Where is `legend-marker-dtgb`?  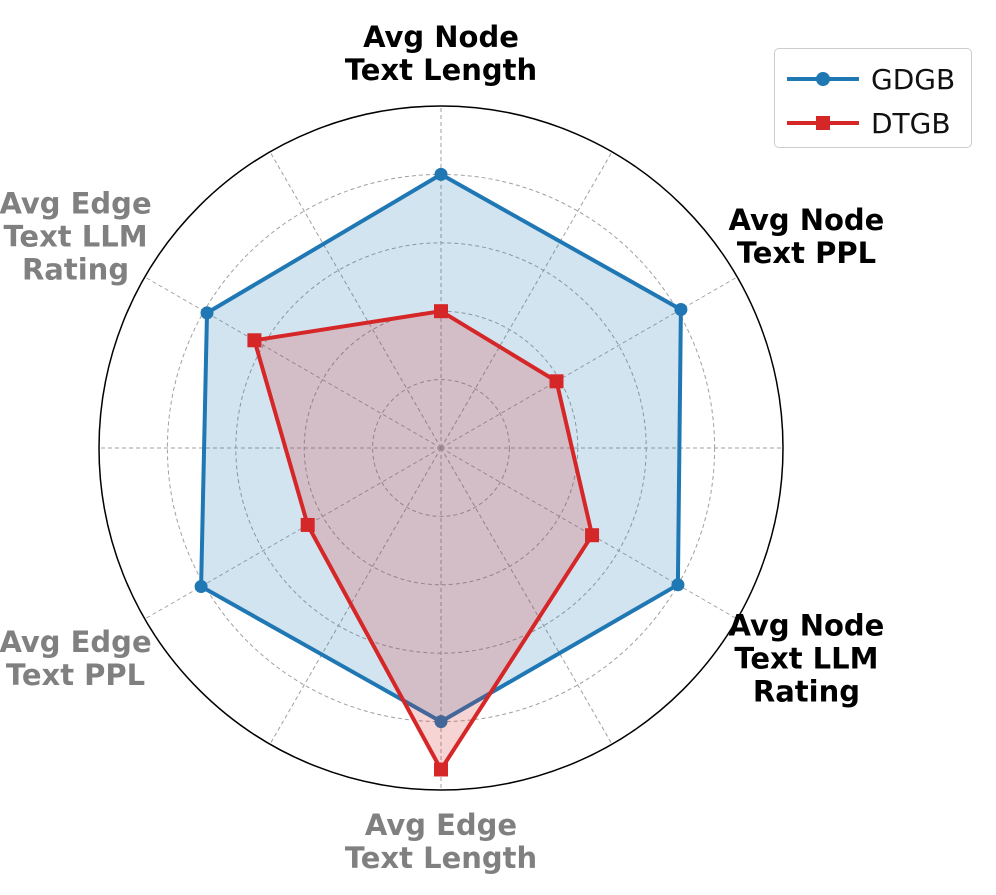 legend-marker-dtgb is located at coordinates (823, 123).